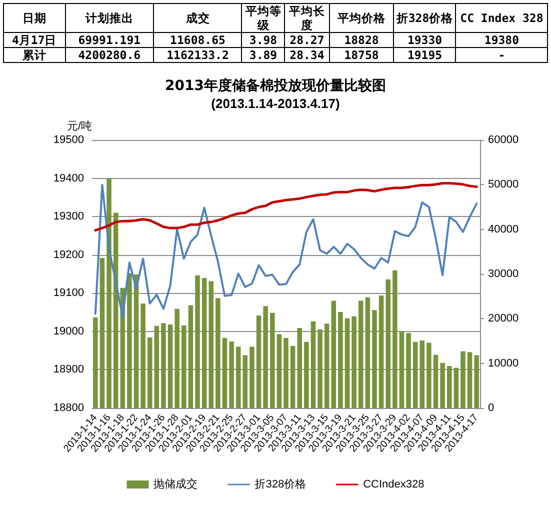  I want to click on y2-tick-label: 50000, so click(503, 184).